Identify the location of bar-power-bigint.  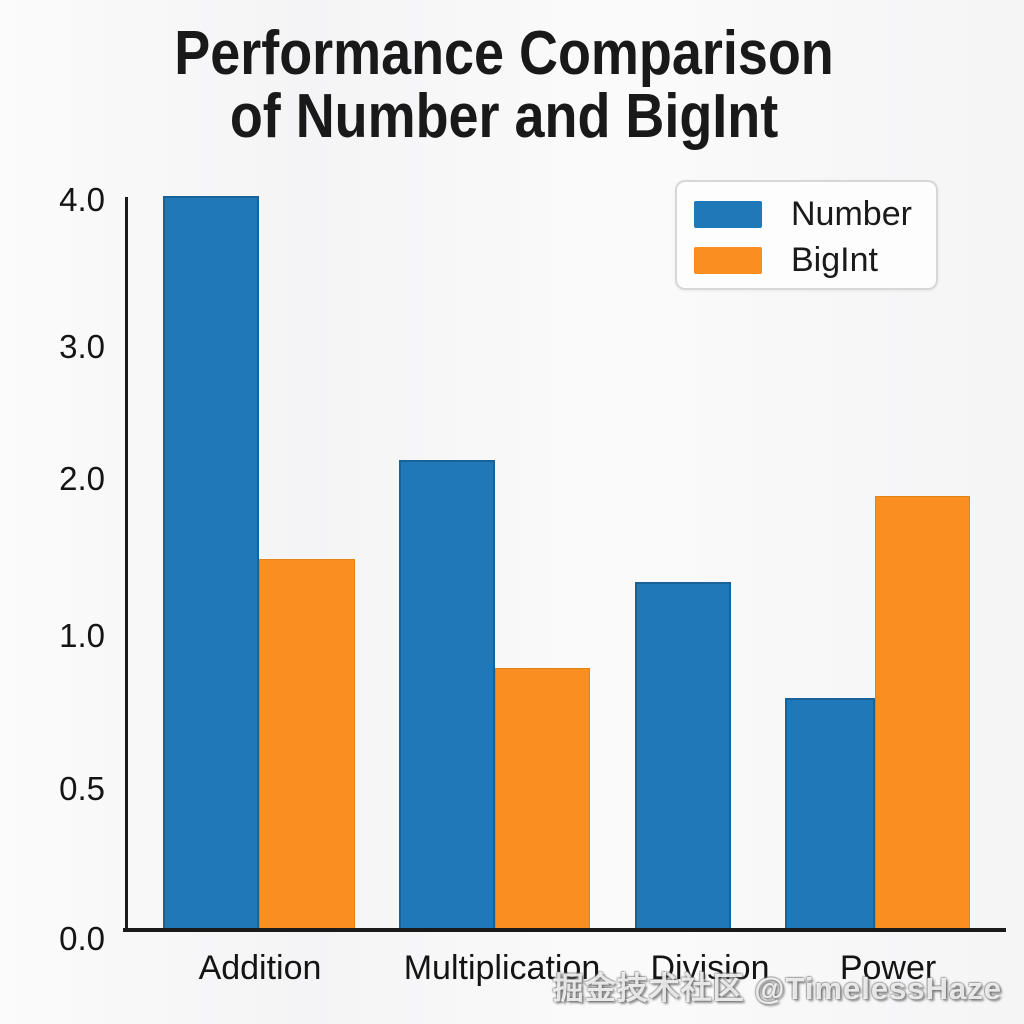
(922, 713).